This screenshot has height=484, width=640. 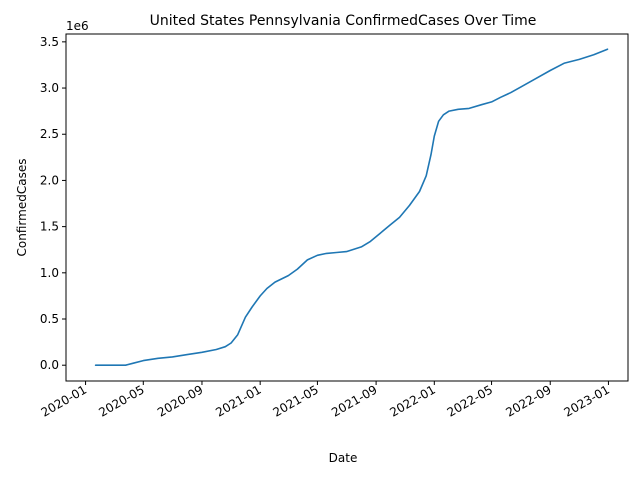 I want to click on x-tick-label: 2021-05, so click(x=295, y=400).